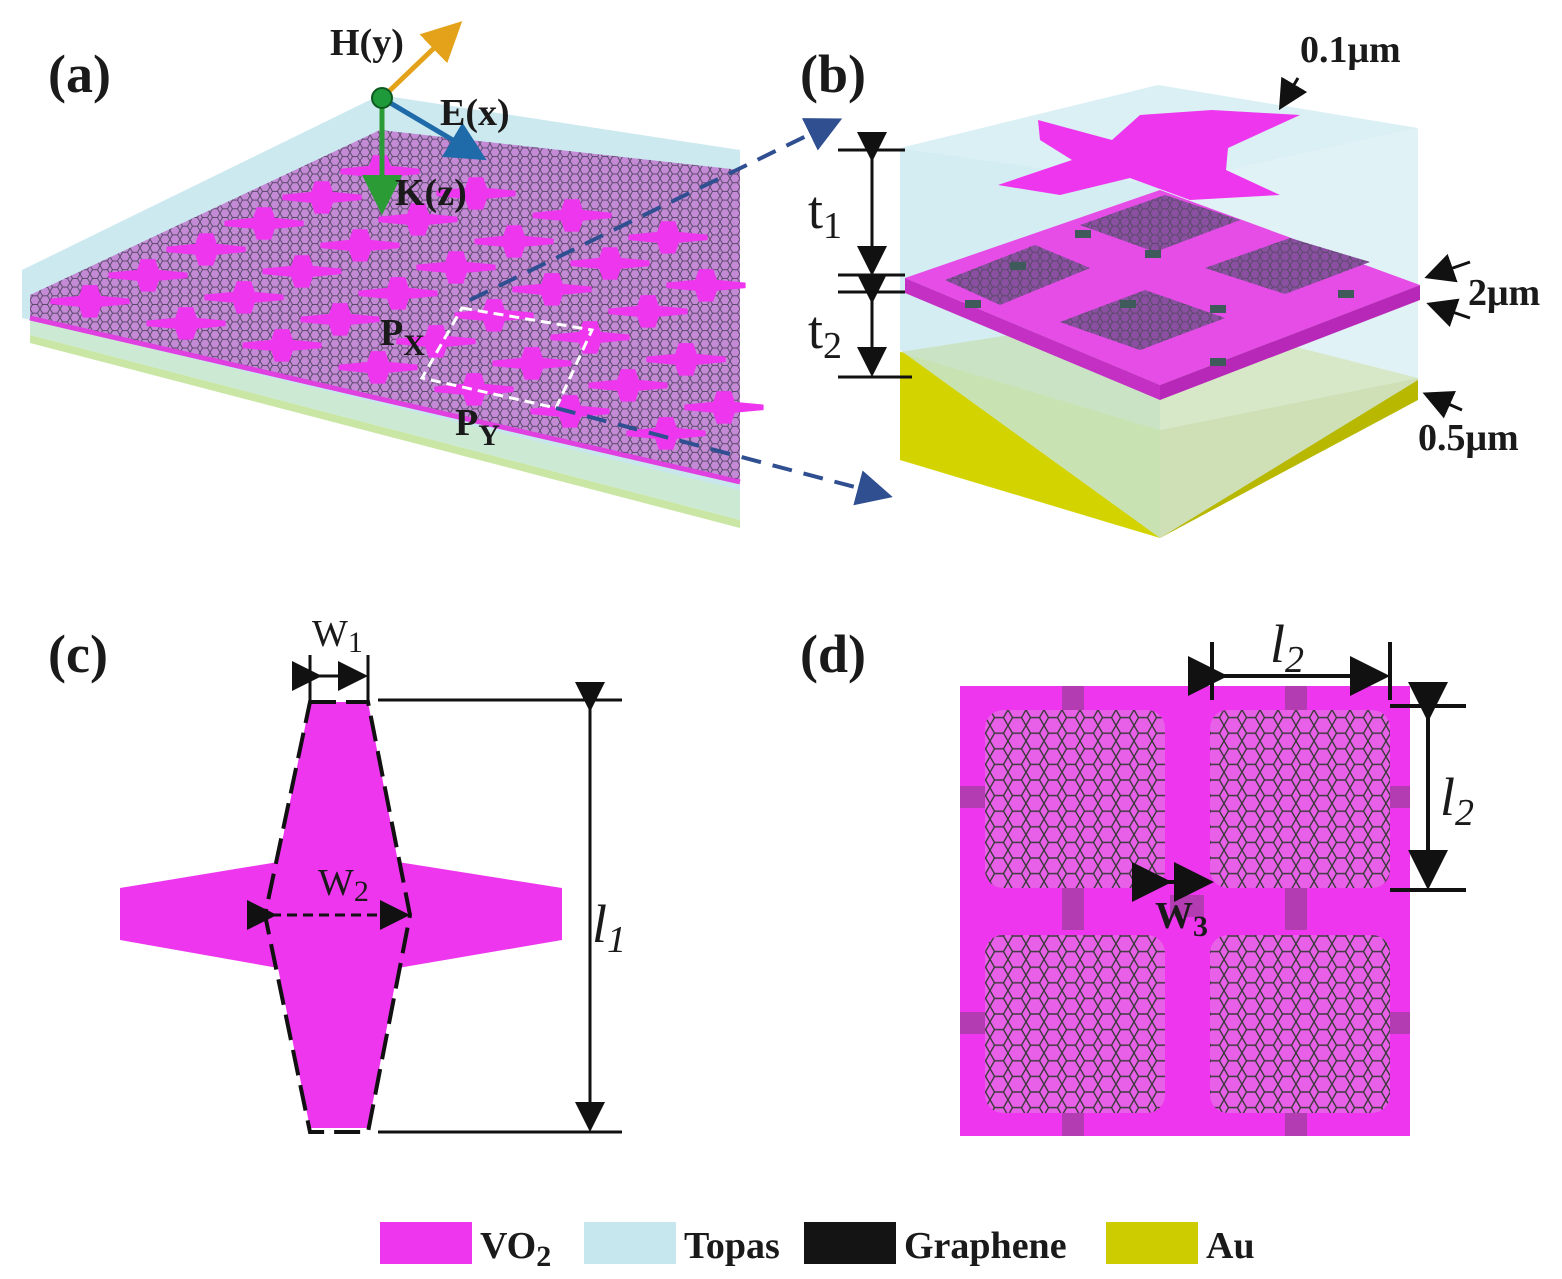  What do you see at coordinates (1468, 438) in the screenshot?
I see `gold-thickness-label: 0.5μm` at bounding box center [1468, 438].